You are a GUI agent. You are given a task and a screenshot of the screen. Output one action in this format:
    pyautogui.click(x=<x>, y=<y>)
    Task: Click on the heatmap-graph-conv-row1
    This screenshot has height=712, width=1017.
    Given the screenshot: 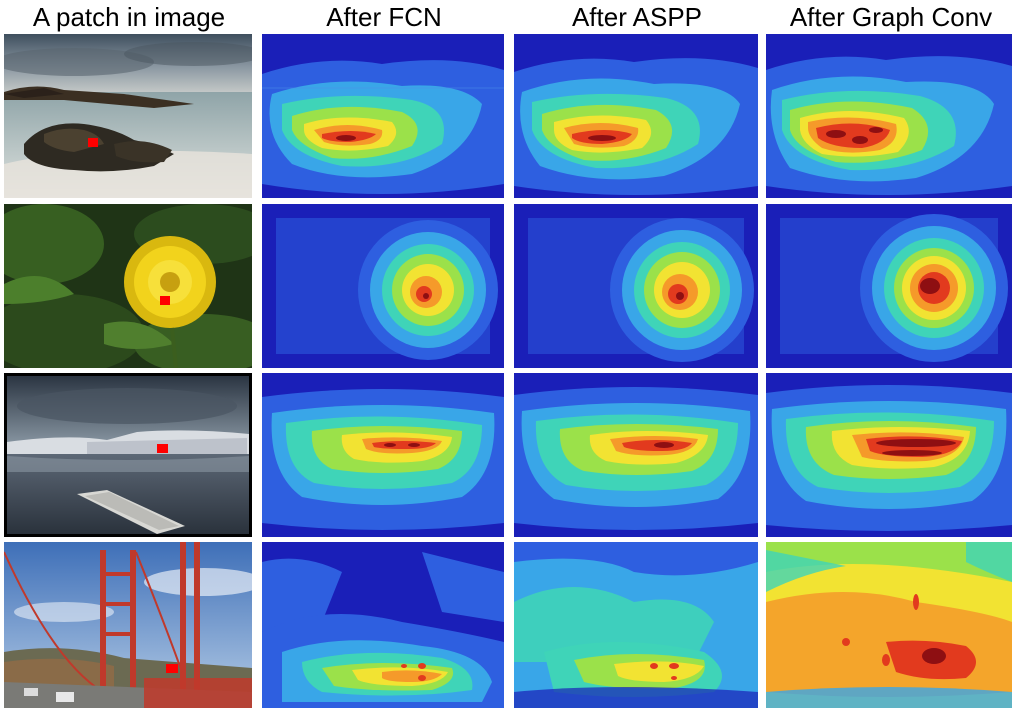 What is the action you would take?
    pyautogui.click(x=889, y=116)
    